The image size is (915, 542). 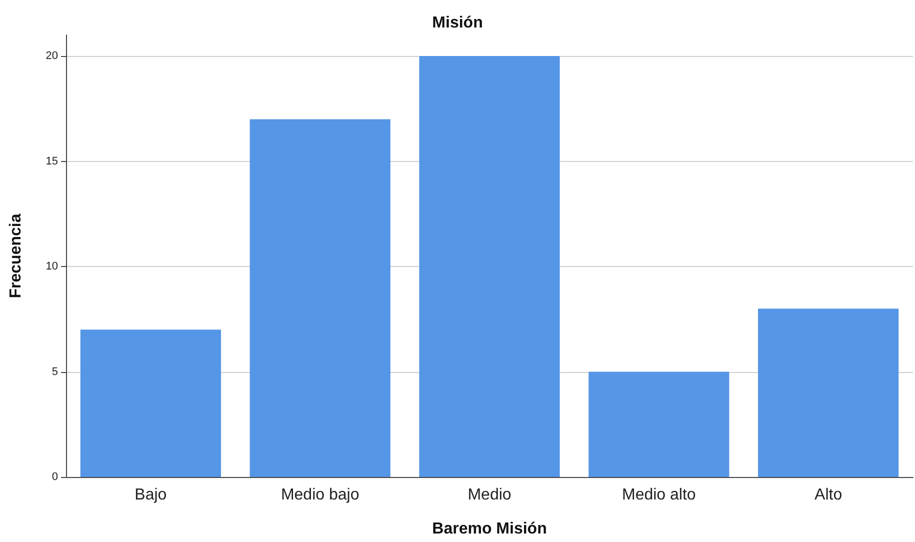 I want to click on chart-title: Misión, so click(x=457, y=23).